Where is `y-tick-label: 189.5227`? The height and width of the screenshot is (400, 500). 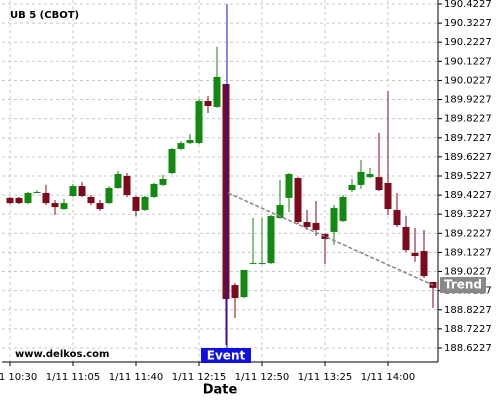 y-tick-label: 189.5227 is located at coordinates (468, 176).